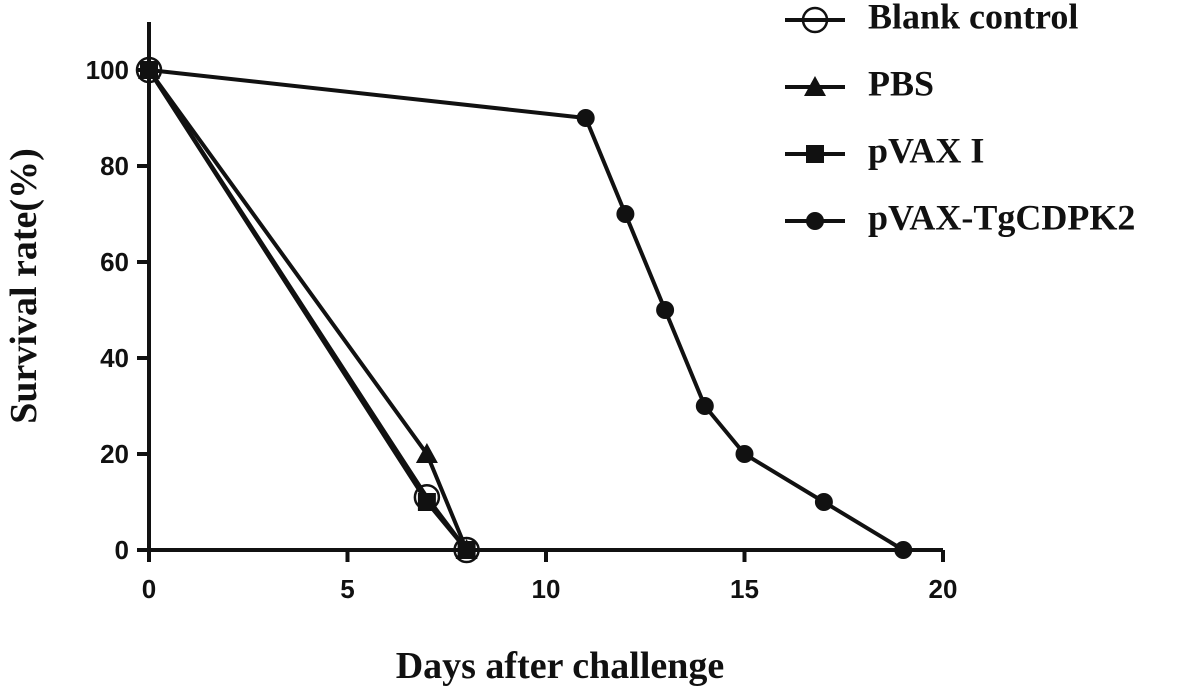 The width and height of the screenshot is (1200, 695). What do you see at coordinates (560, 666) in the screenshot?
I see `x-axis-title: Days after challenge` at bounding box center [560, 666].